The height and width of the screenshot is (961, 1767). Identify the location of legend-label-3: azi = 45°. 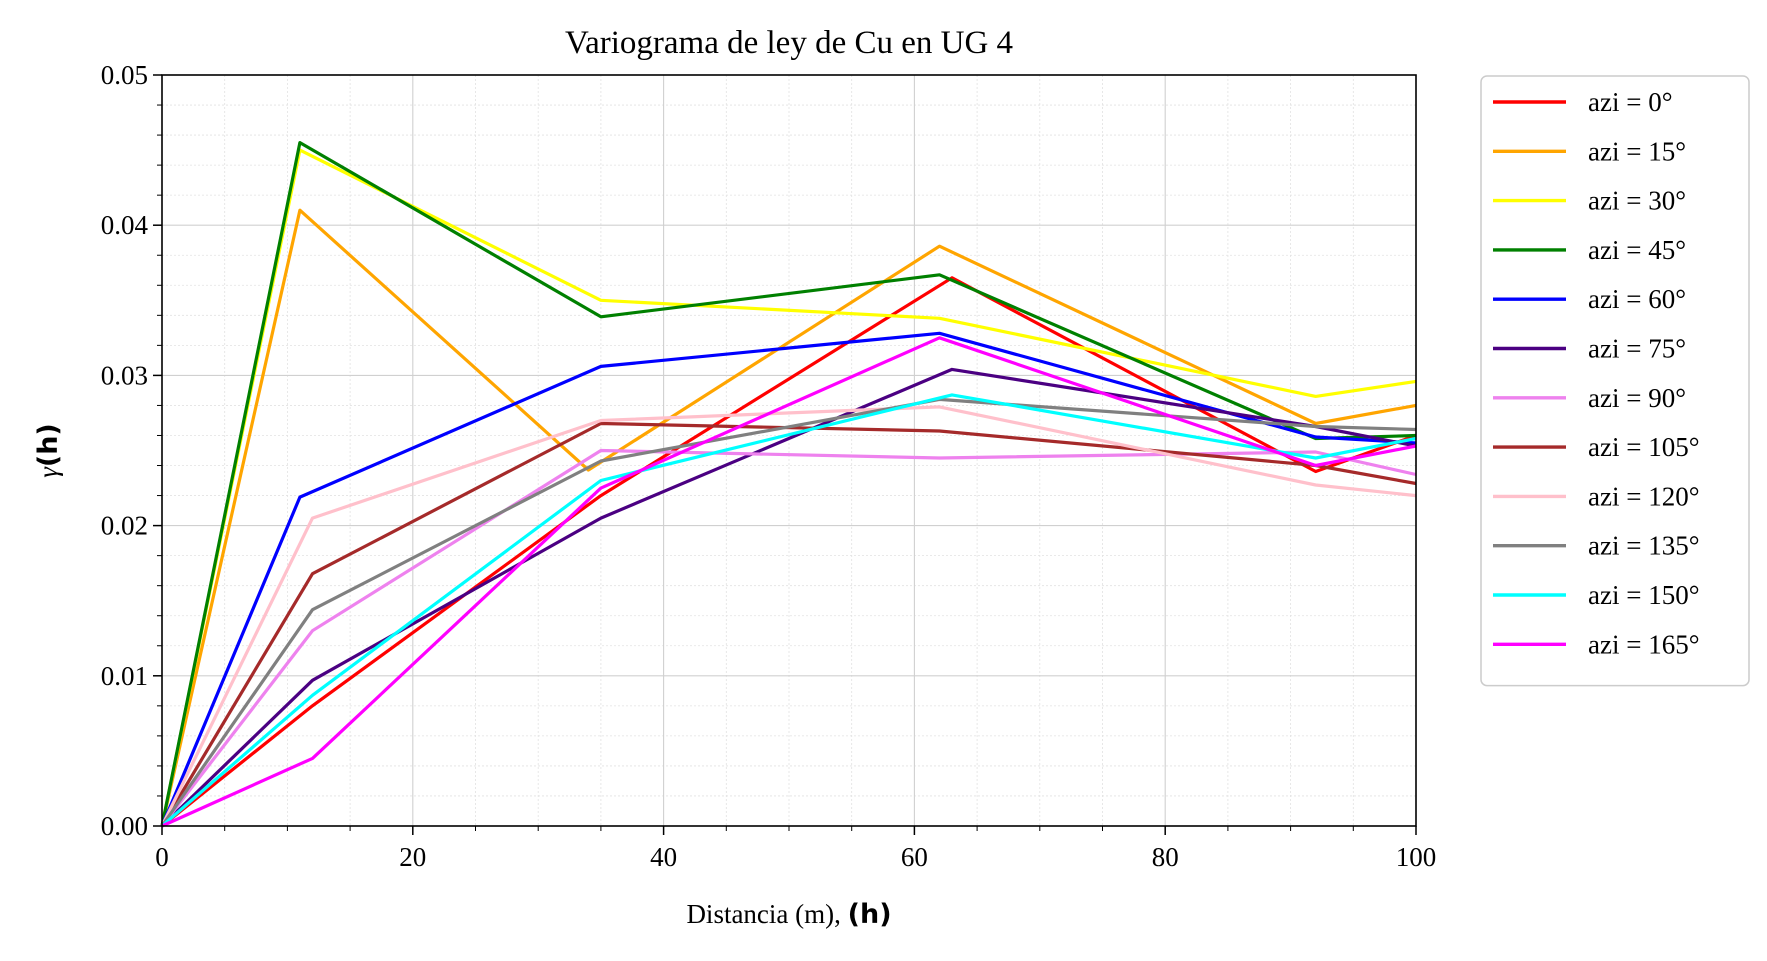
(1637, 250).